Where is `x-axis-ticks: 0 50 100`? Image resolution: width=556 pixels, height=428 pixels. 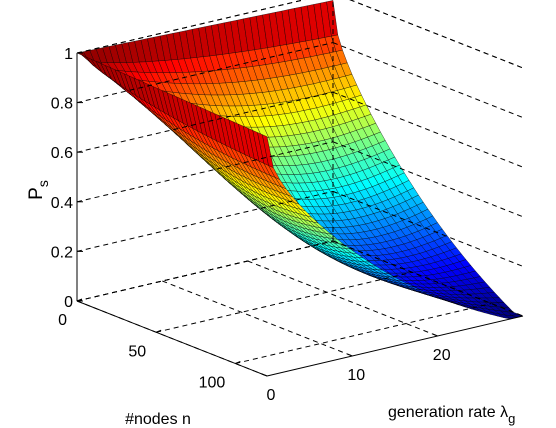 x-axis-ticks: 0 50 100 is located at coordinates (149, 345).